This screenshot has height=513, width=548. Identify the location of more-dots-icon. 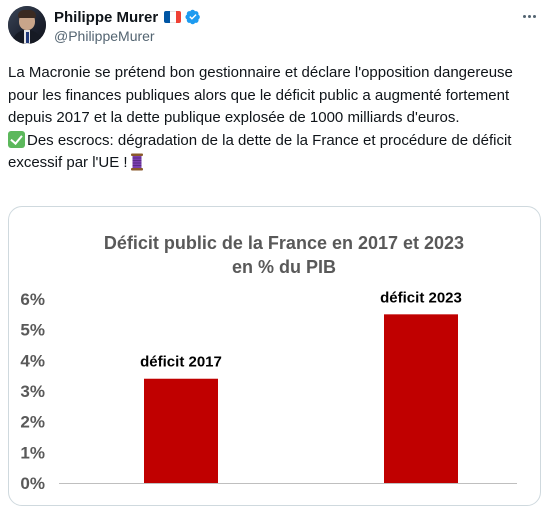
(524, 16).